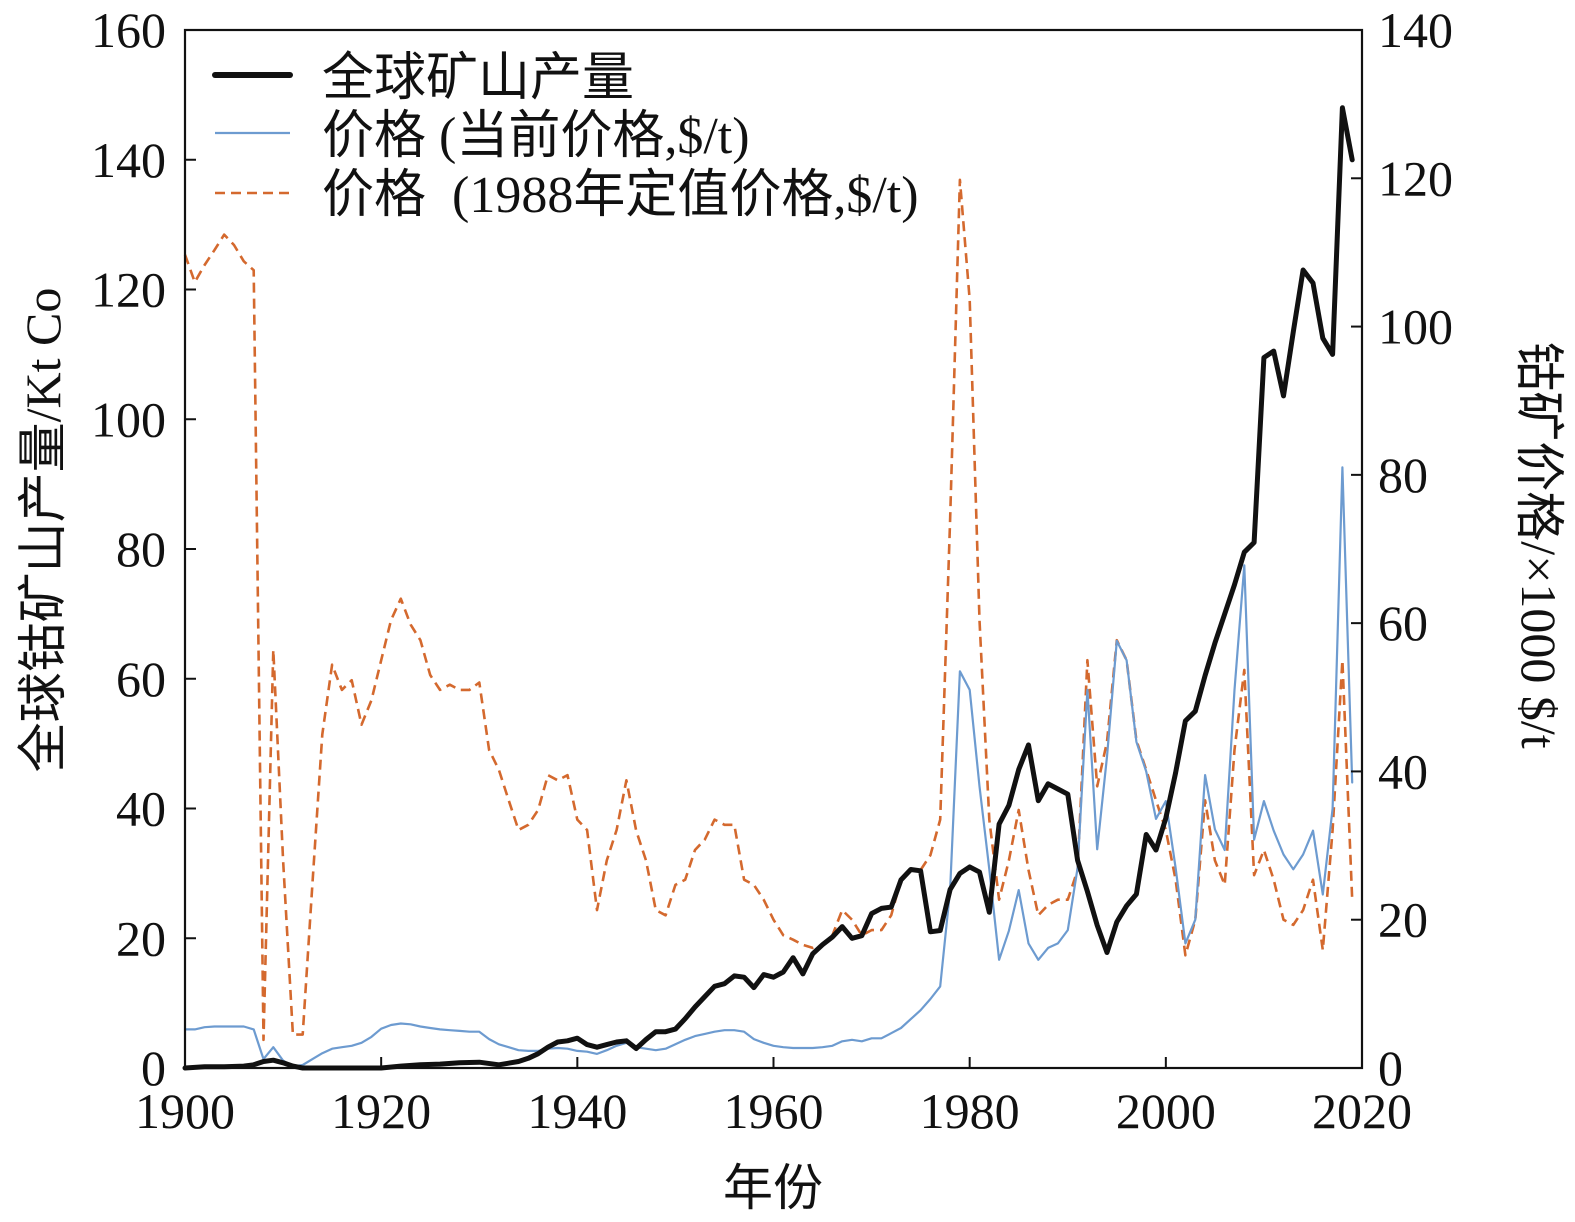 The image size is (1575, 1222). I want to click on y-right-tick-label: 80, so click(1403, 475).